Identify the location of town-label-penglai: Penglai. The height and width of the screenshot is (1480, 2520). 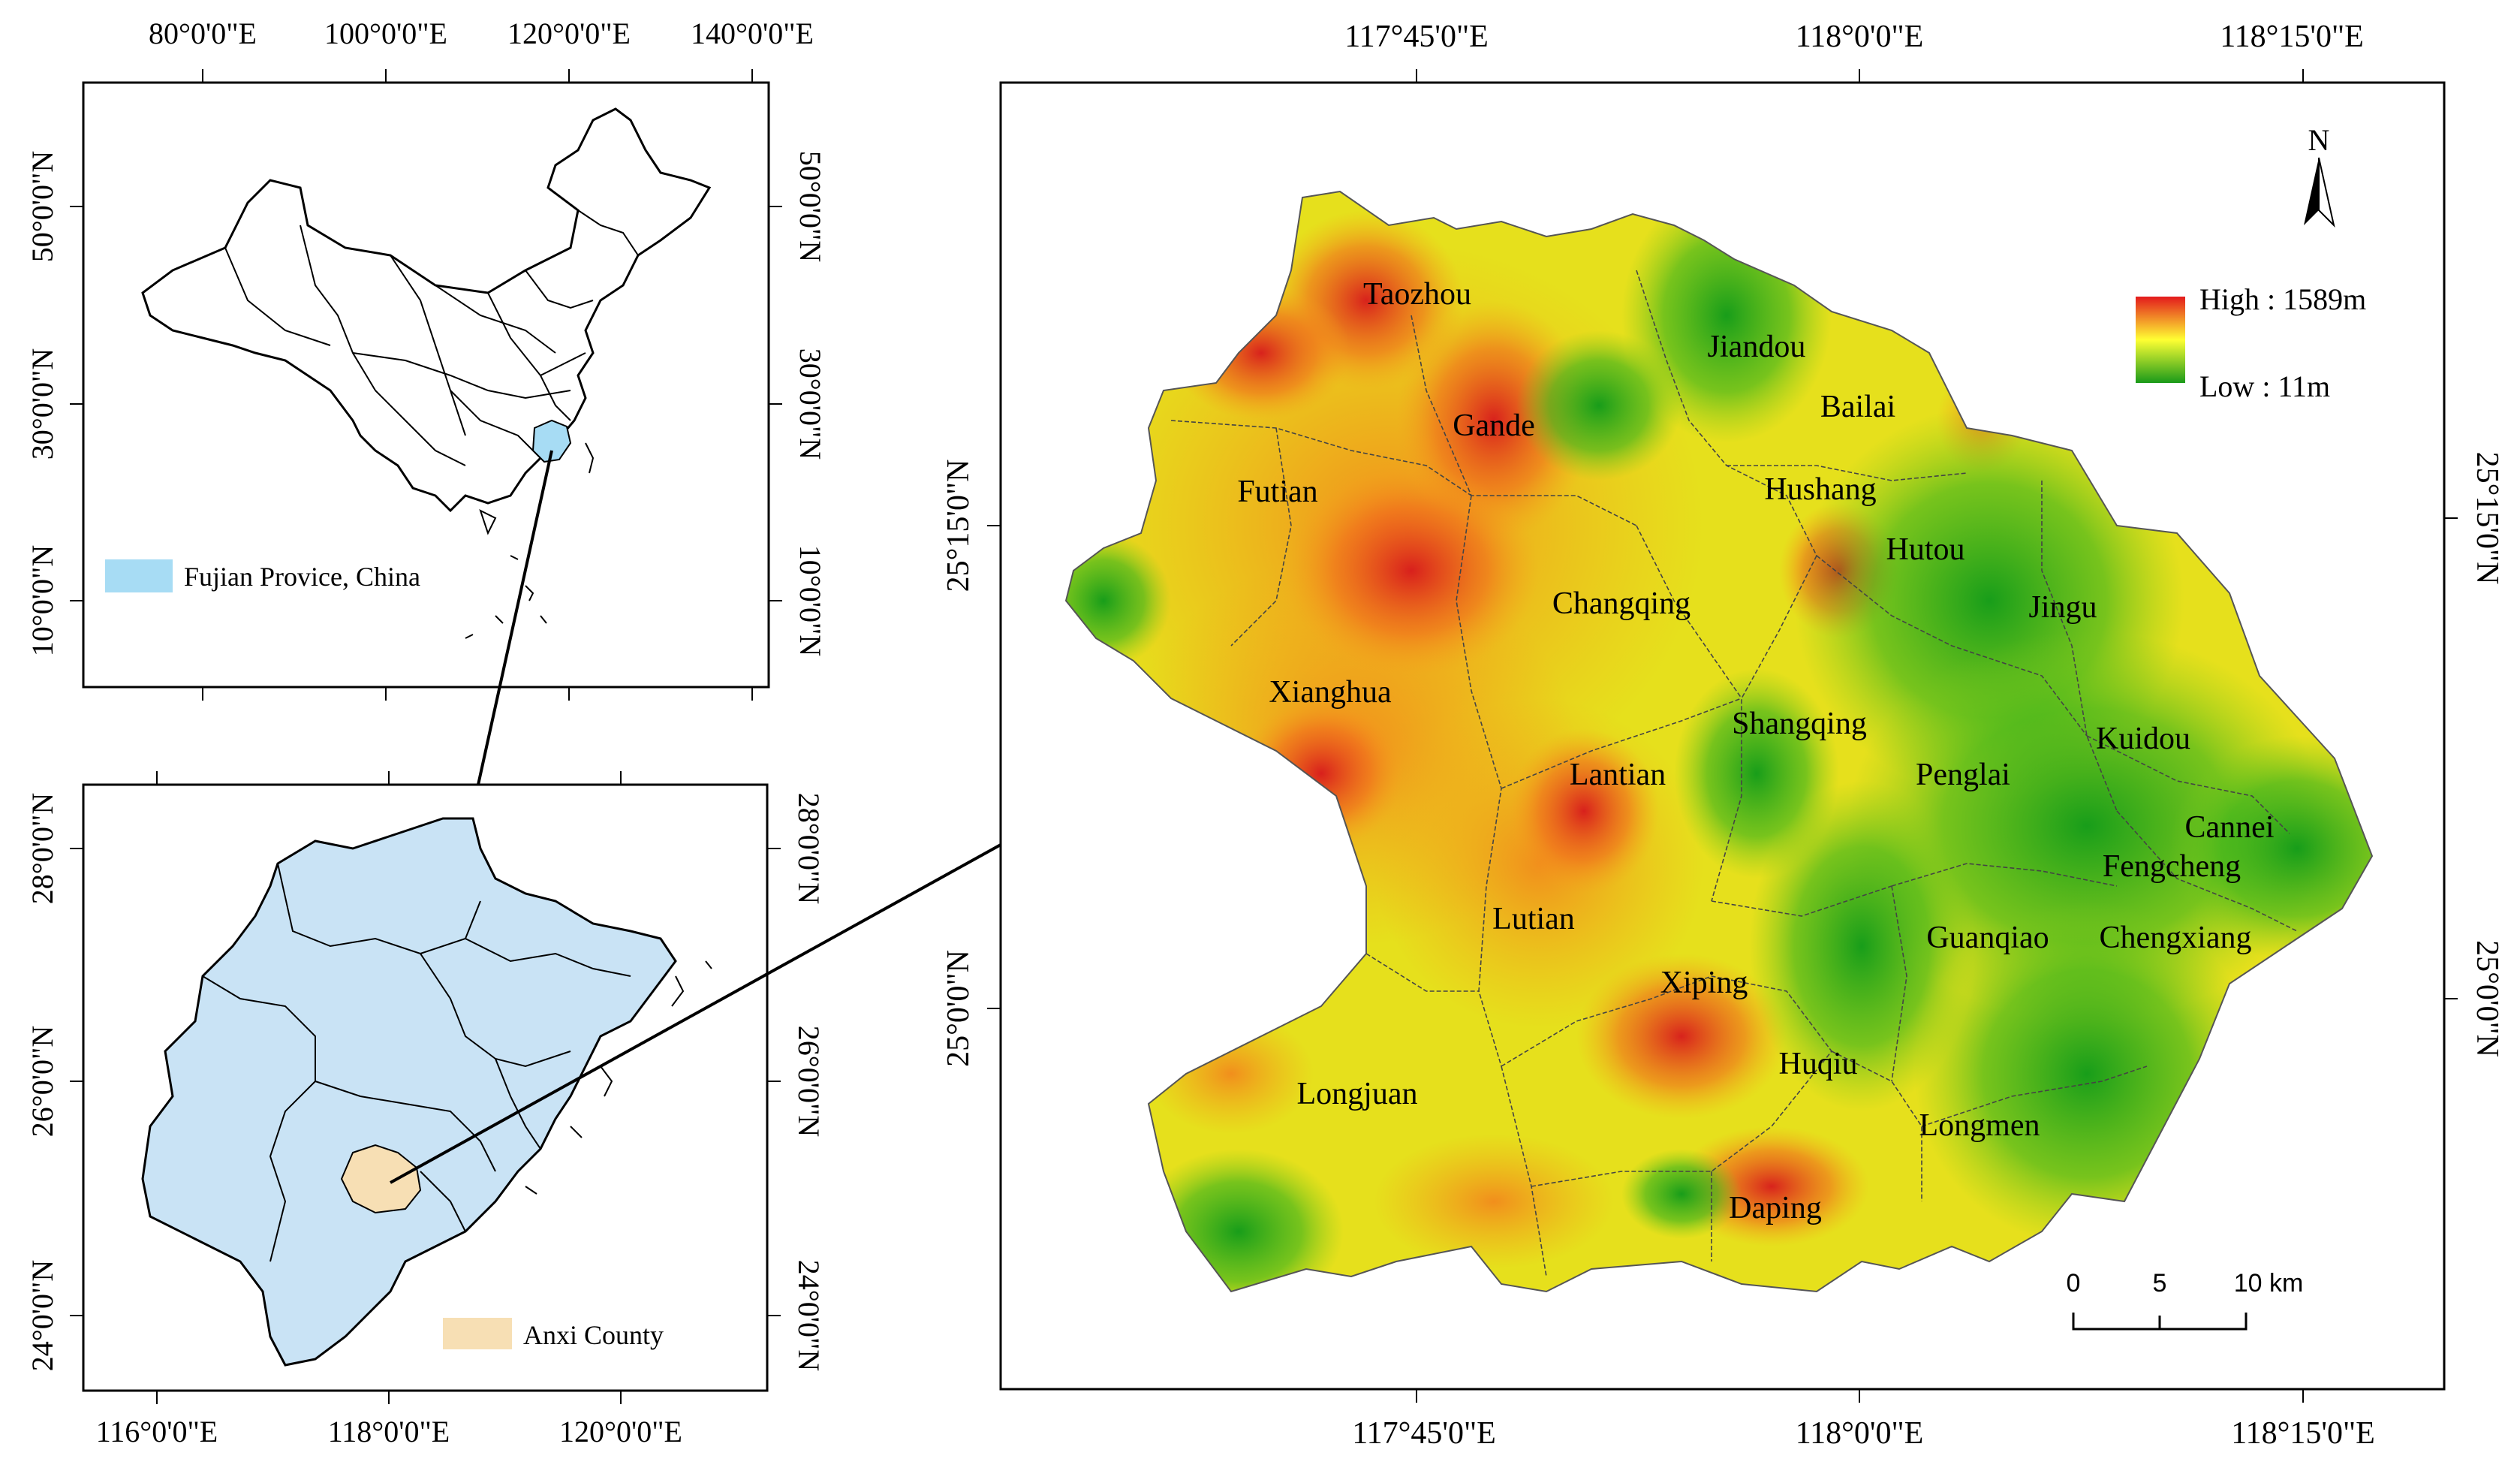
(1963, 775).